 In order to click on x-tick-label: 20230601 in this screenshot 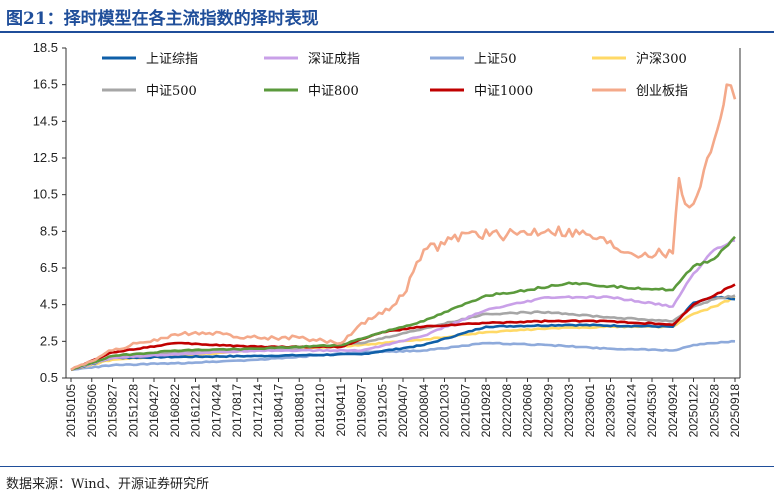, I will do `click(590, 411)`.